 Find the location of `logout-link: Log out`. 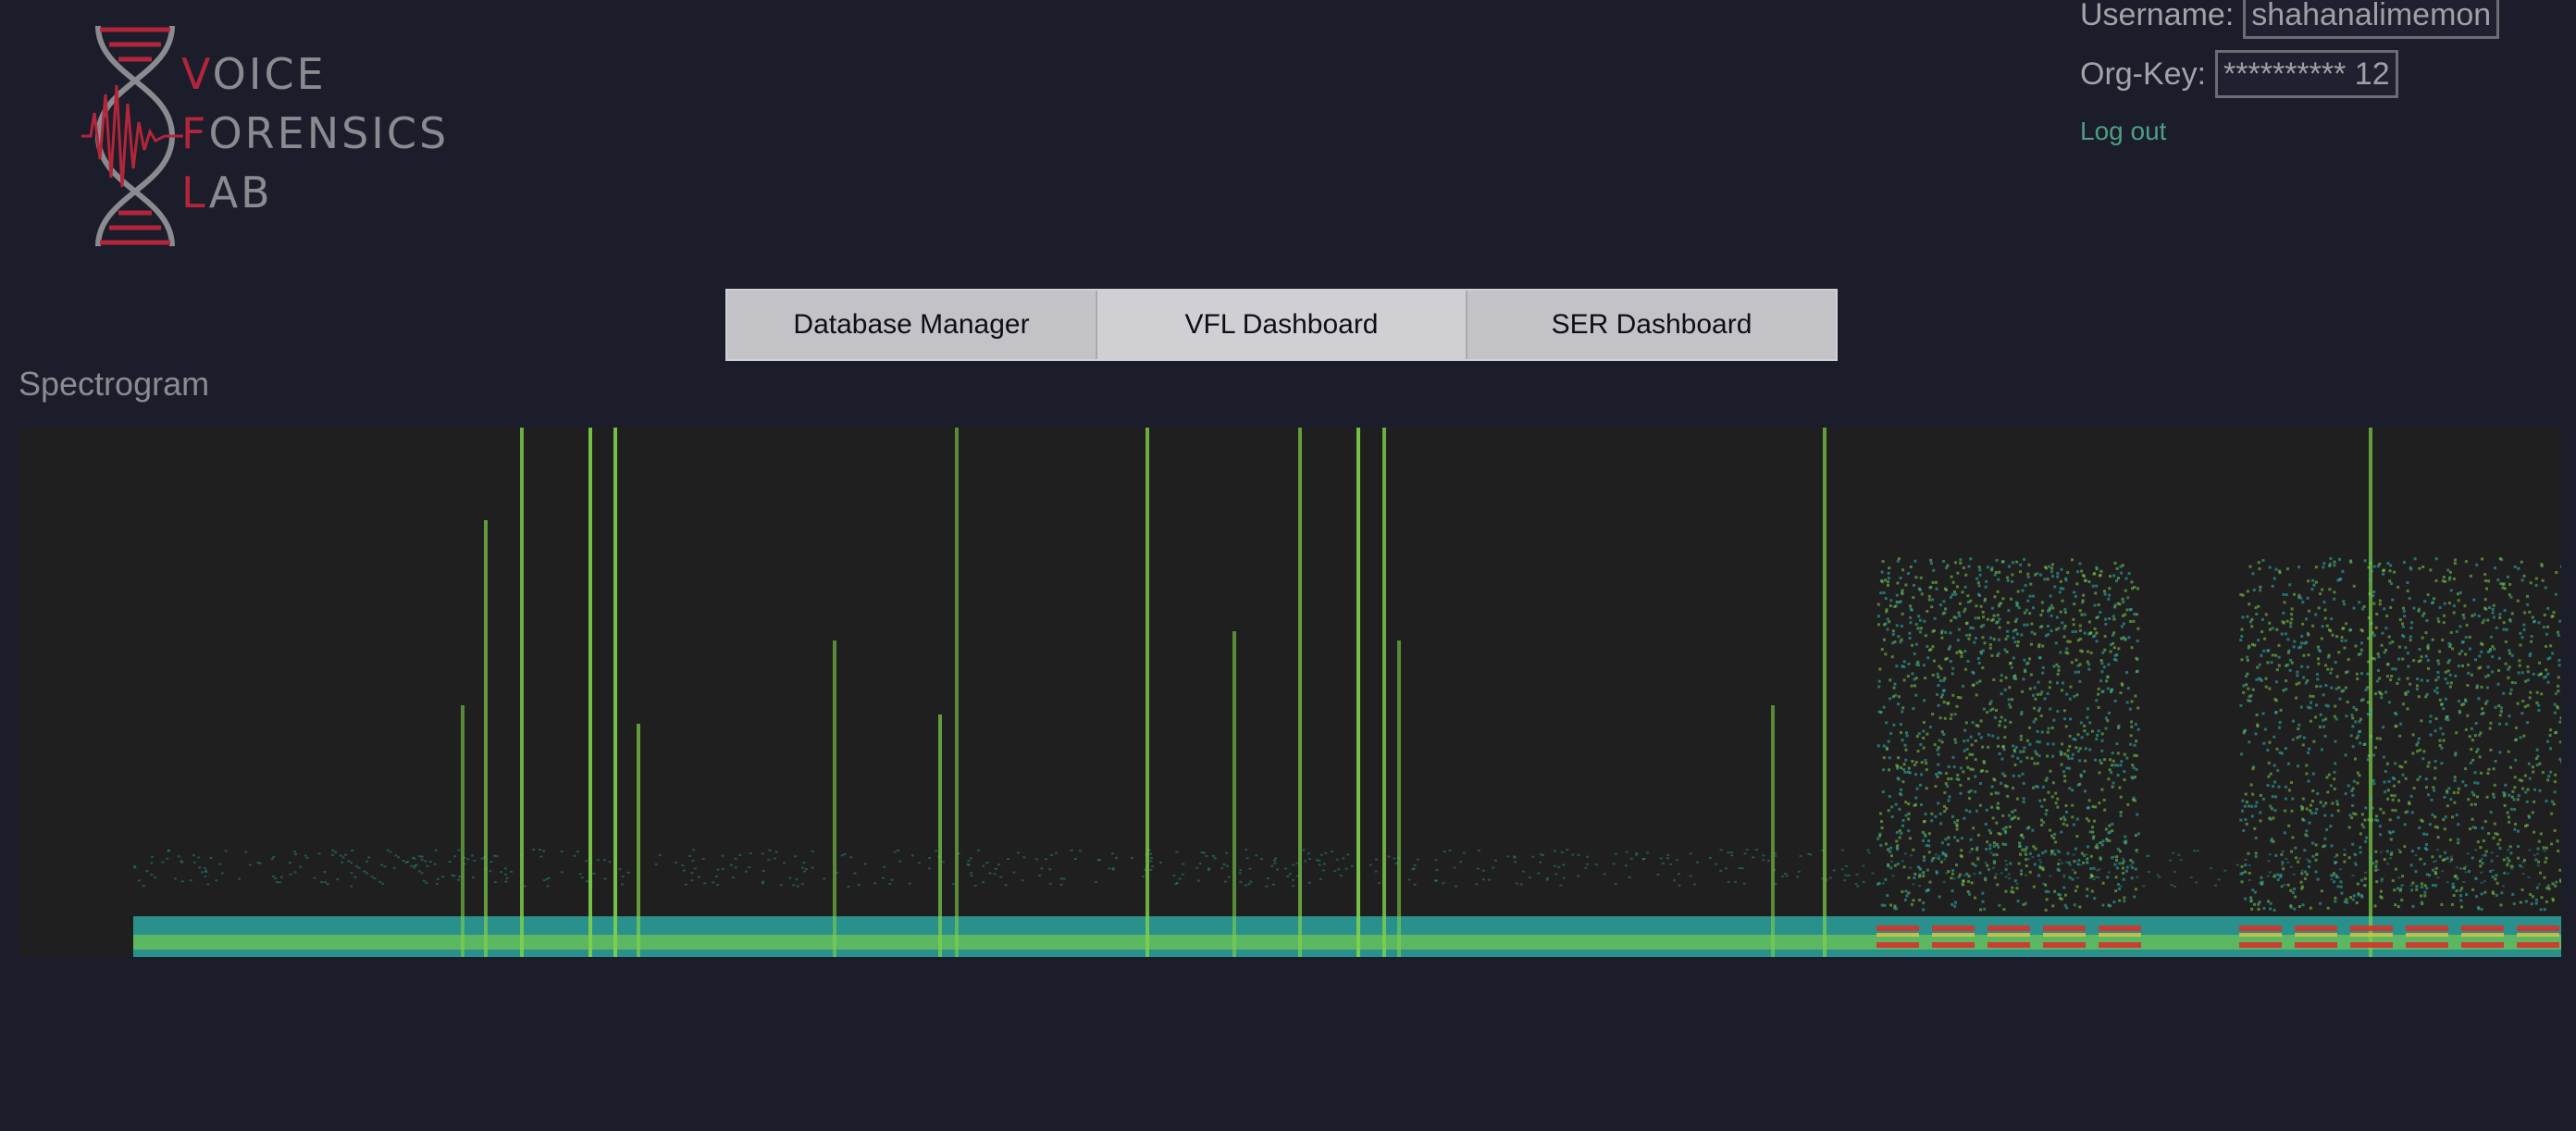

logout-link: Log out is located at coordinates (2124, 131).